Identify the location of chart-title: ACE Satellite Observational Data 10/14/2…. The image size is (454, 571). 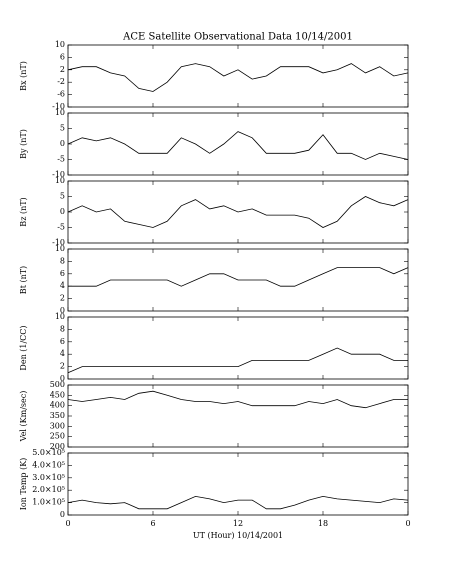
(237, 37).